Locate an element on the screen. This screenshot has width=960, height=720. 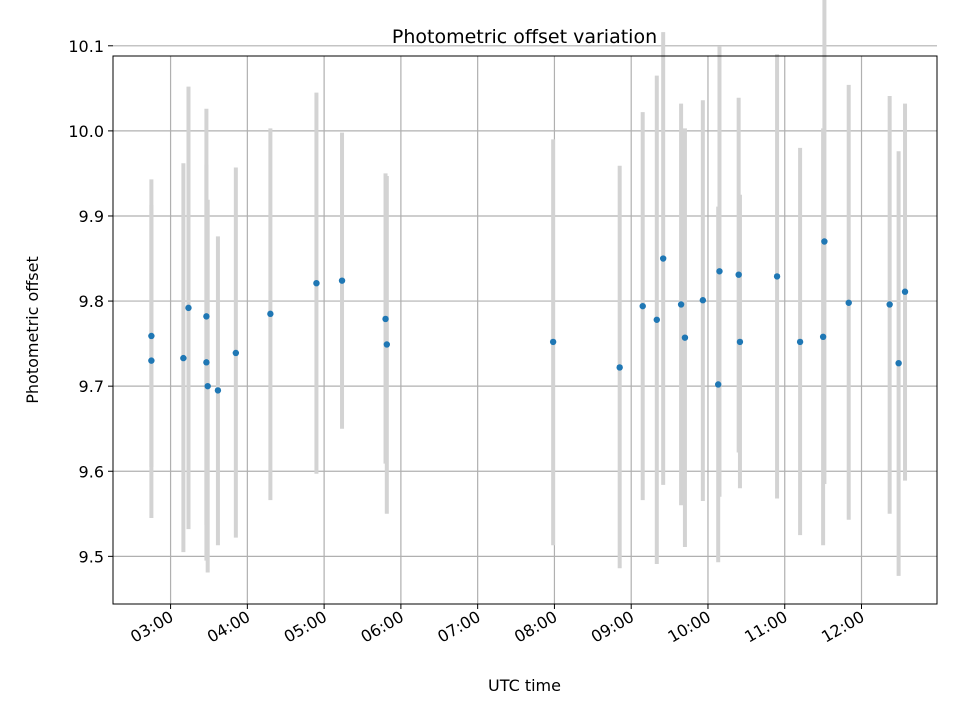
chart-title: Photometric offset variation is located at coordinates (524, 37).